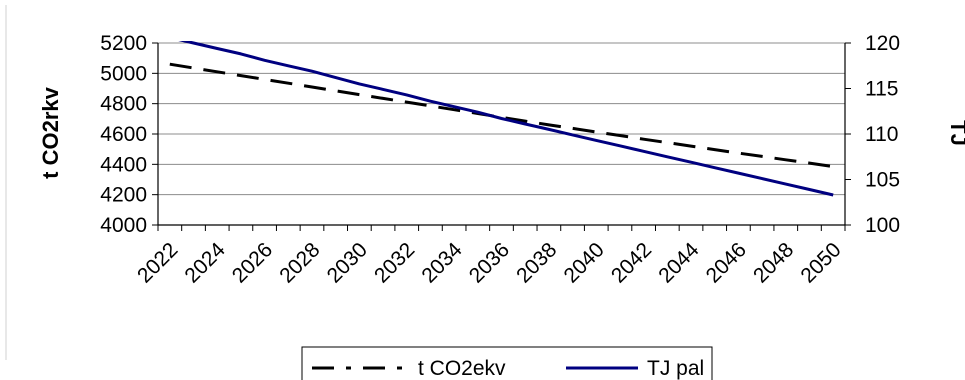 This screenshot has width=965, height=380. Describe the element at coordinates (881, 89) in the screenshot. I see `y2-tick-label: 115` at that location.